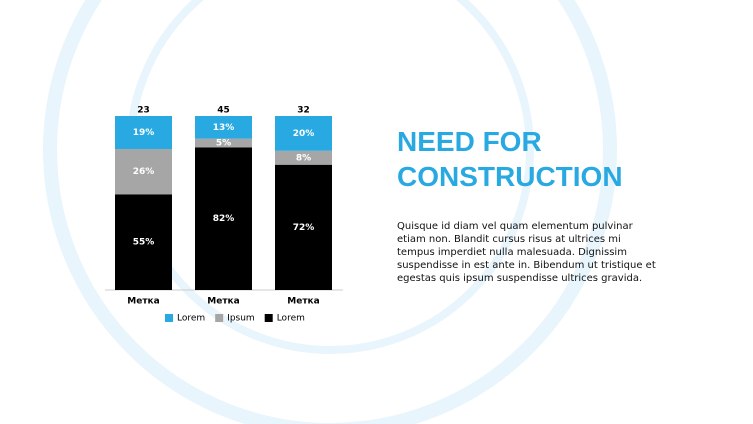 Image resolution: width=753 pixels, height=424 pixels. I want to click on value-label: 5%, so click(223, 143).